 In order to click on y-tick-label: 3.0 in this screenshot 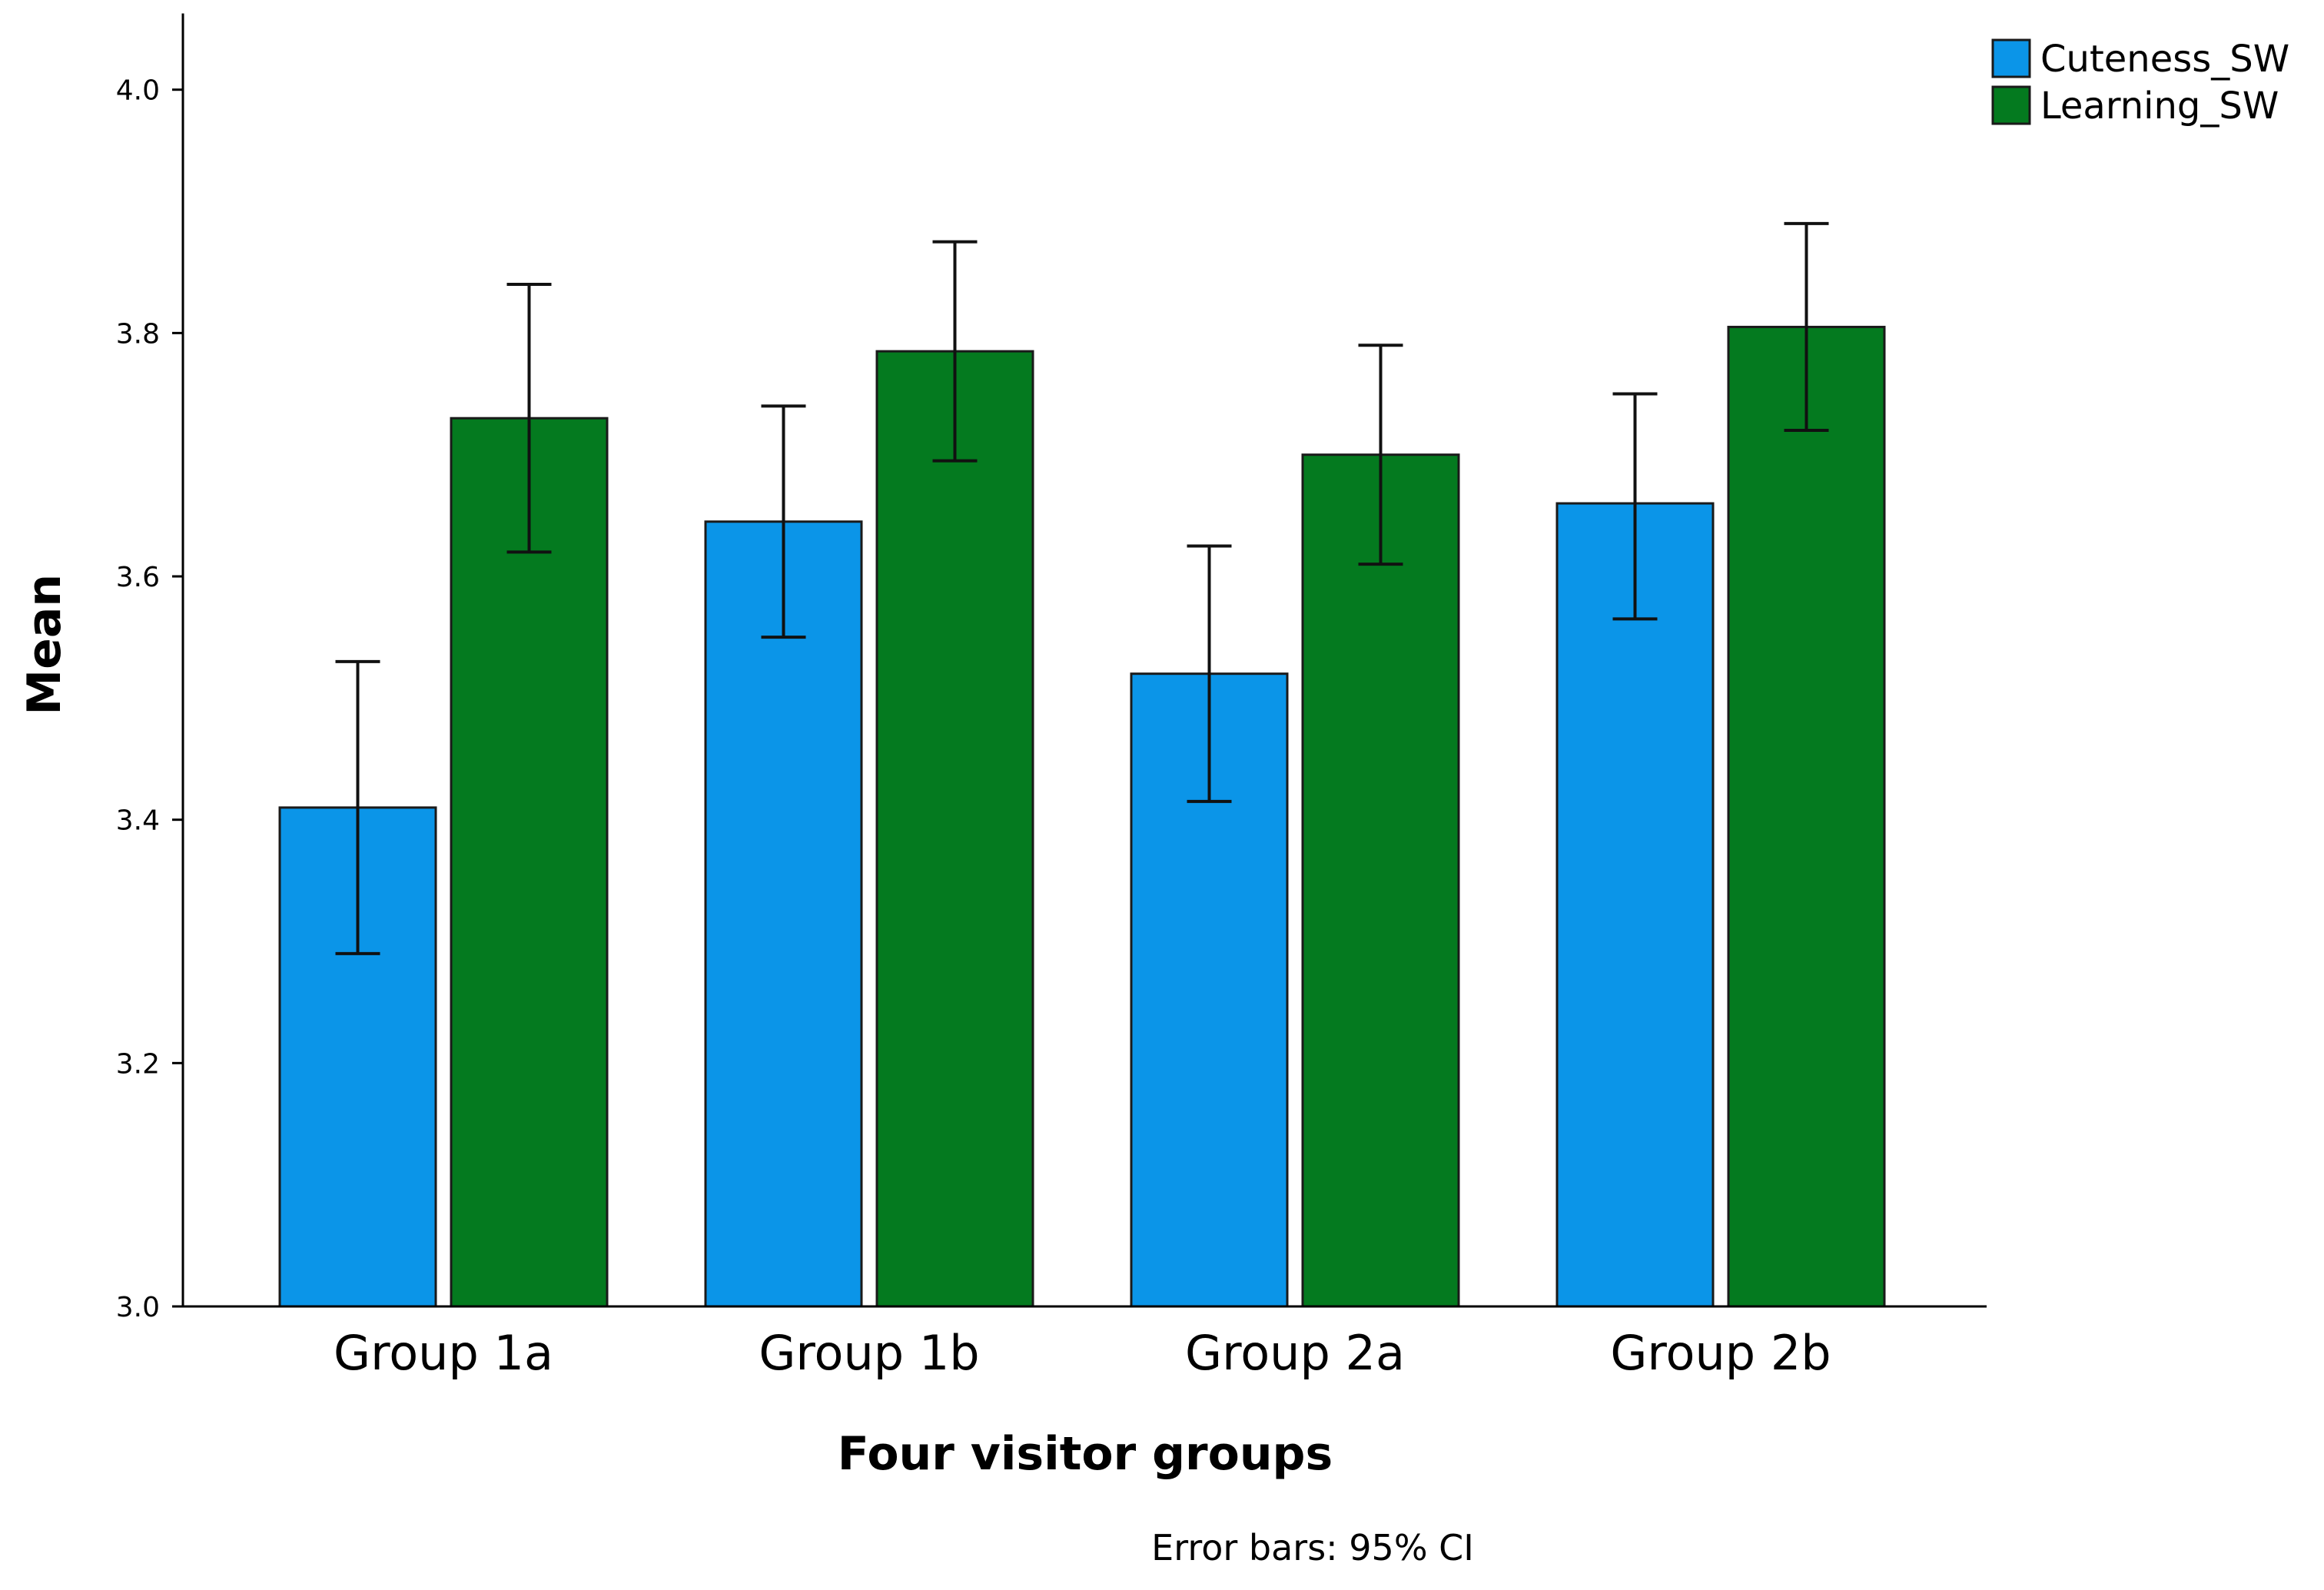, I will do `click(138, 1308)`.